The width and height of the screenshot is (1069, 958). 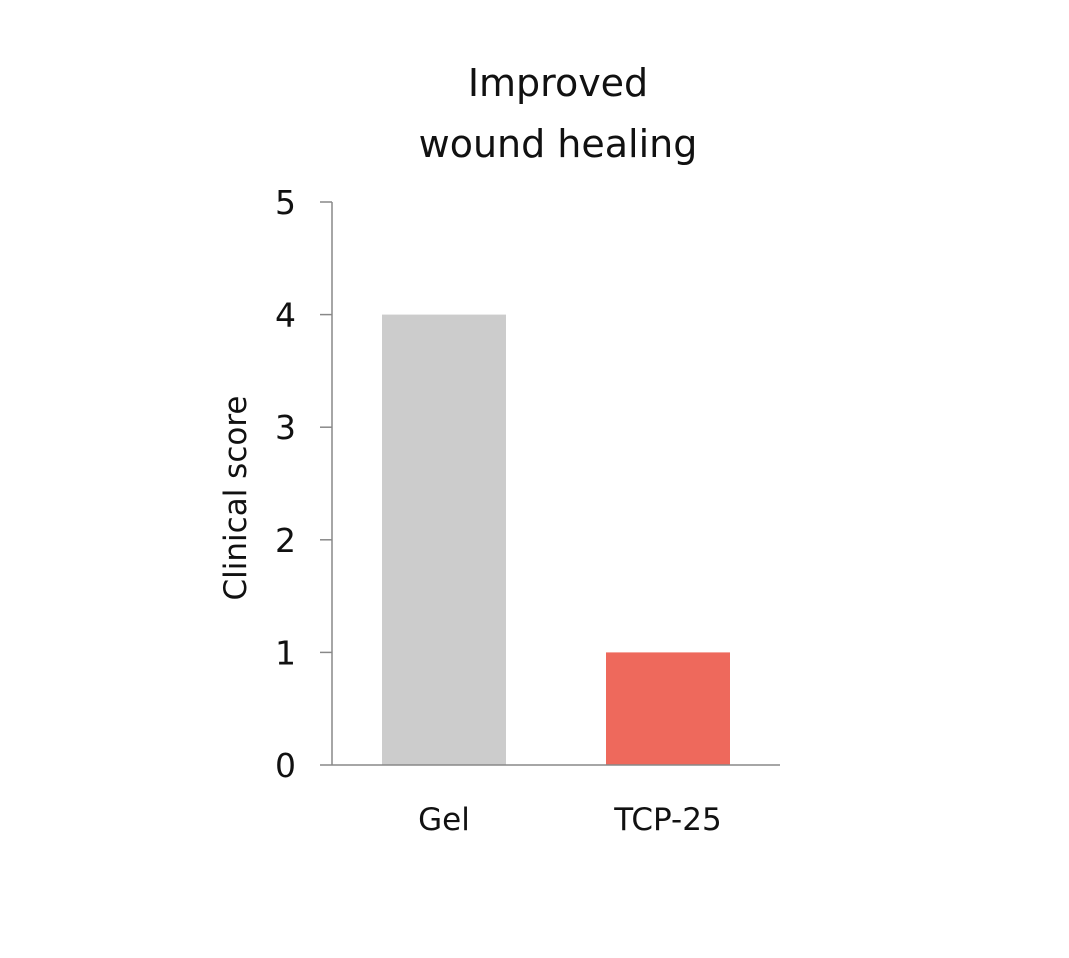 What do you see at coordinates (570, 820) in the screenshot?
I see `x-axis-labels: Gel TCP-25` at bounding box center [570, 820].